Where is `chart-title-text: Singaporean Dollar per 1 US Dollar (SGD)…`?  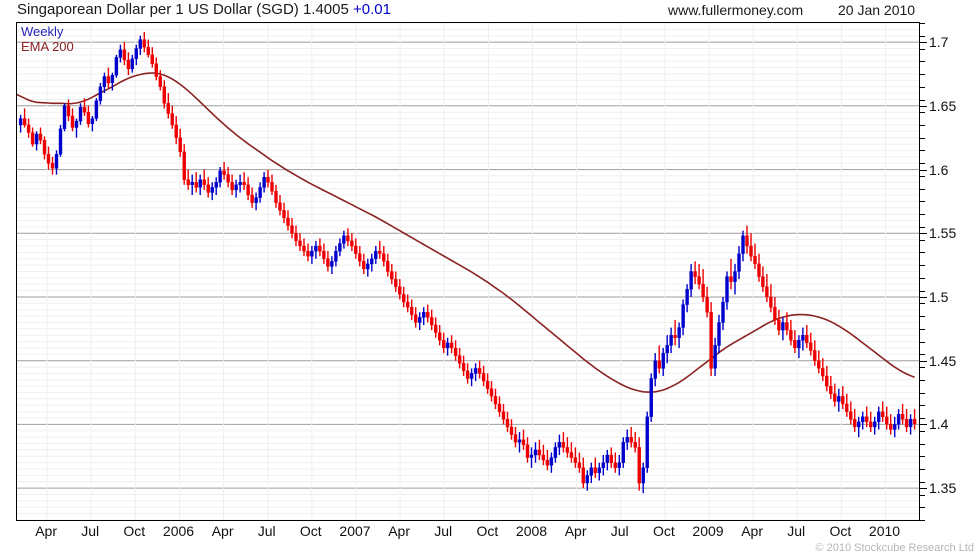
chart-title-text: Singaporean Dollar per 1 US Dollar (SGD)… is located at coordinates (183, 9).